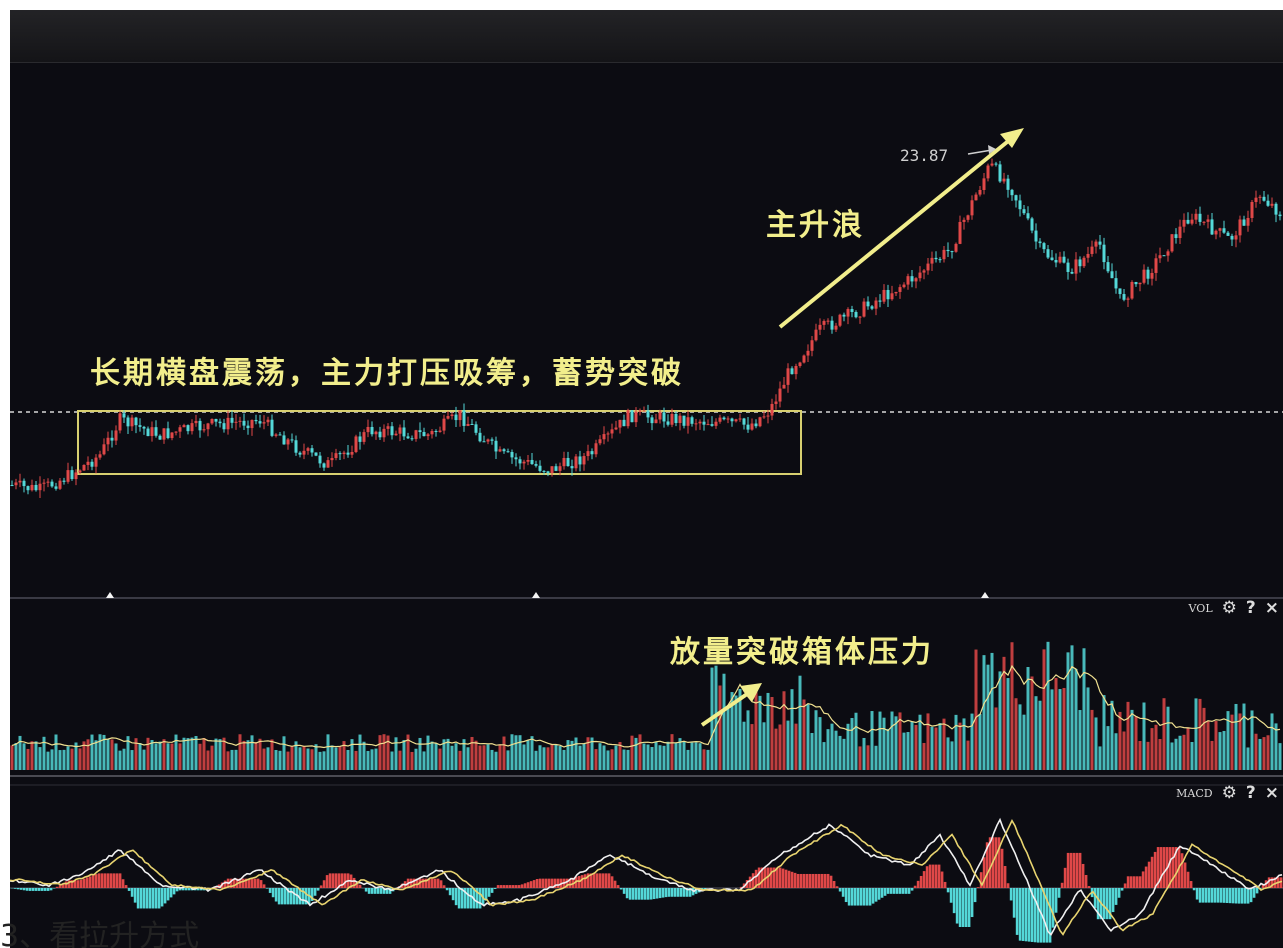 This screenshot has height=948, width=1283. What do you see at coordinates (646, 36) in the screenshot?
I see `toolbar` at bounding box center [646, 36].